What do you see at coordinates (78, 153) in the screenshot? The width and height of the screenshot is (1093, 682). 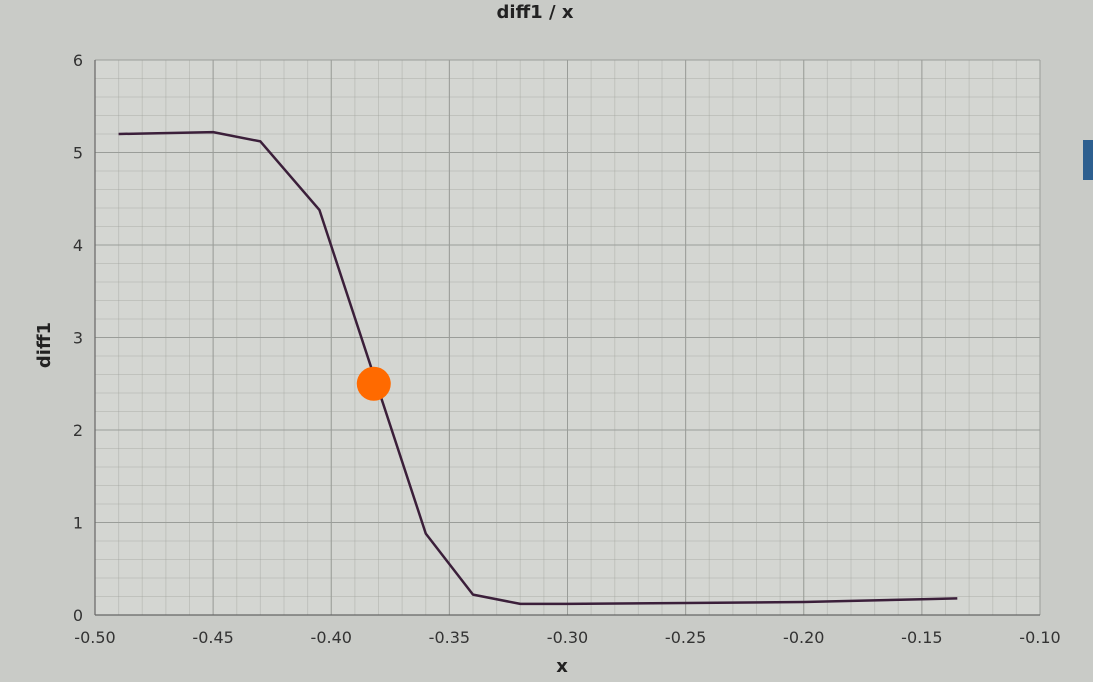 I see `y-tick-label: 5` at bounding box center [78, 153].